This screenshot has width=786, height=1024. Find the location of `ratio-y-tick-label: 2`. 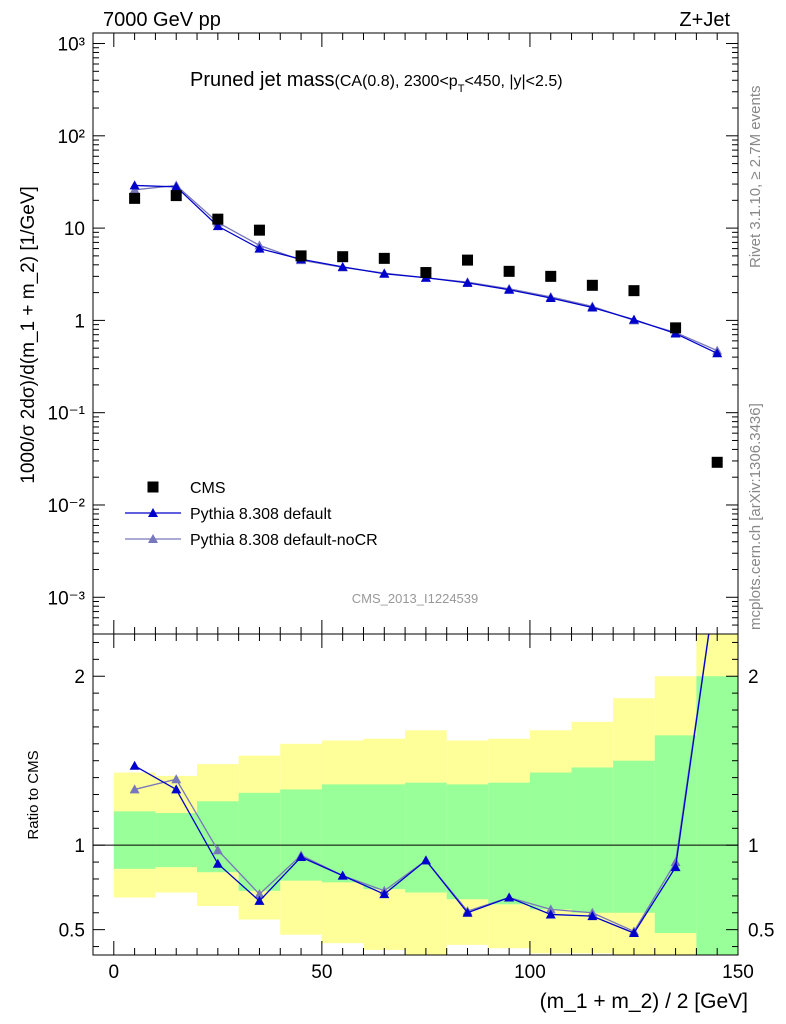

ratio-y-tick-label: 2 is located at coordinates (79, 677).